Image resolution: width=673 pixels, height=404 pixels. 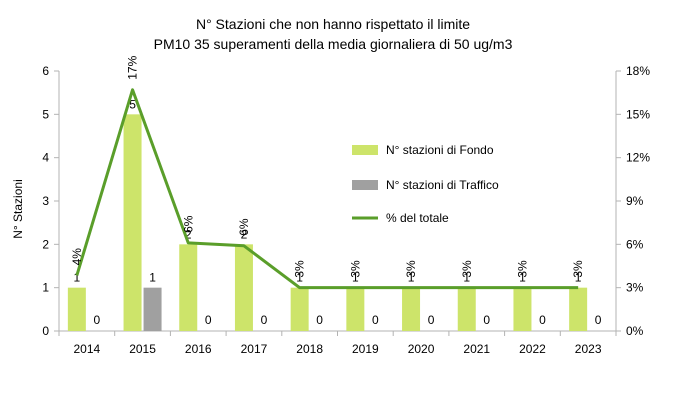 What do you see at coordinates (45, 201) in the screenshot?
I see `y-tick-label: 3` at bounding box center [45, 201].